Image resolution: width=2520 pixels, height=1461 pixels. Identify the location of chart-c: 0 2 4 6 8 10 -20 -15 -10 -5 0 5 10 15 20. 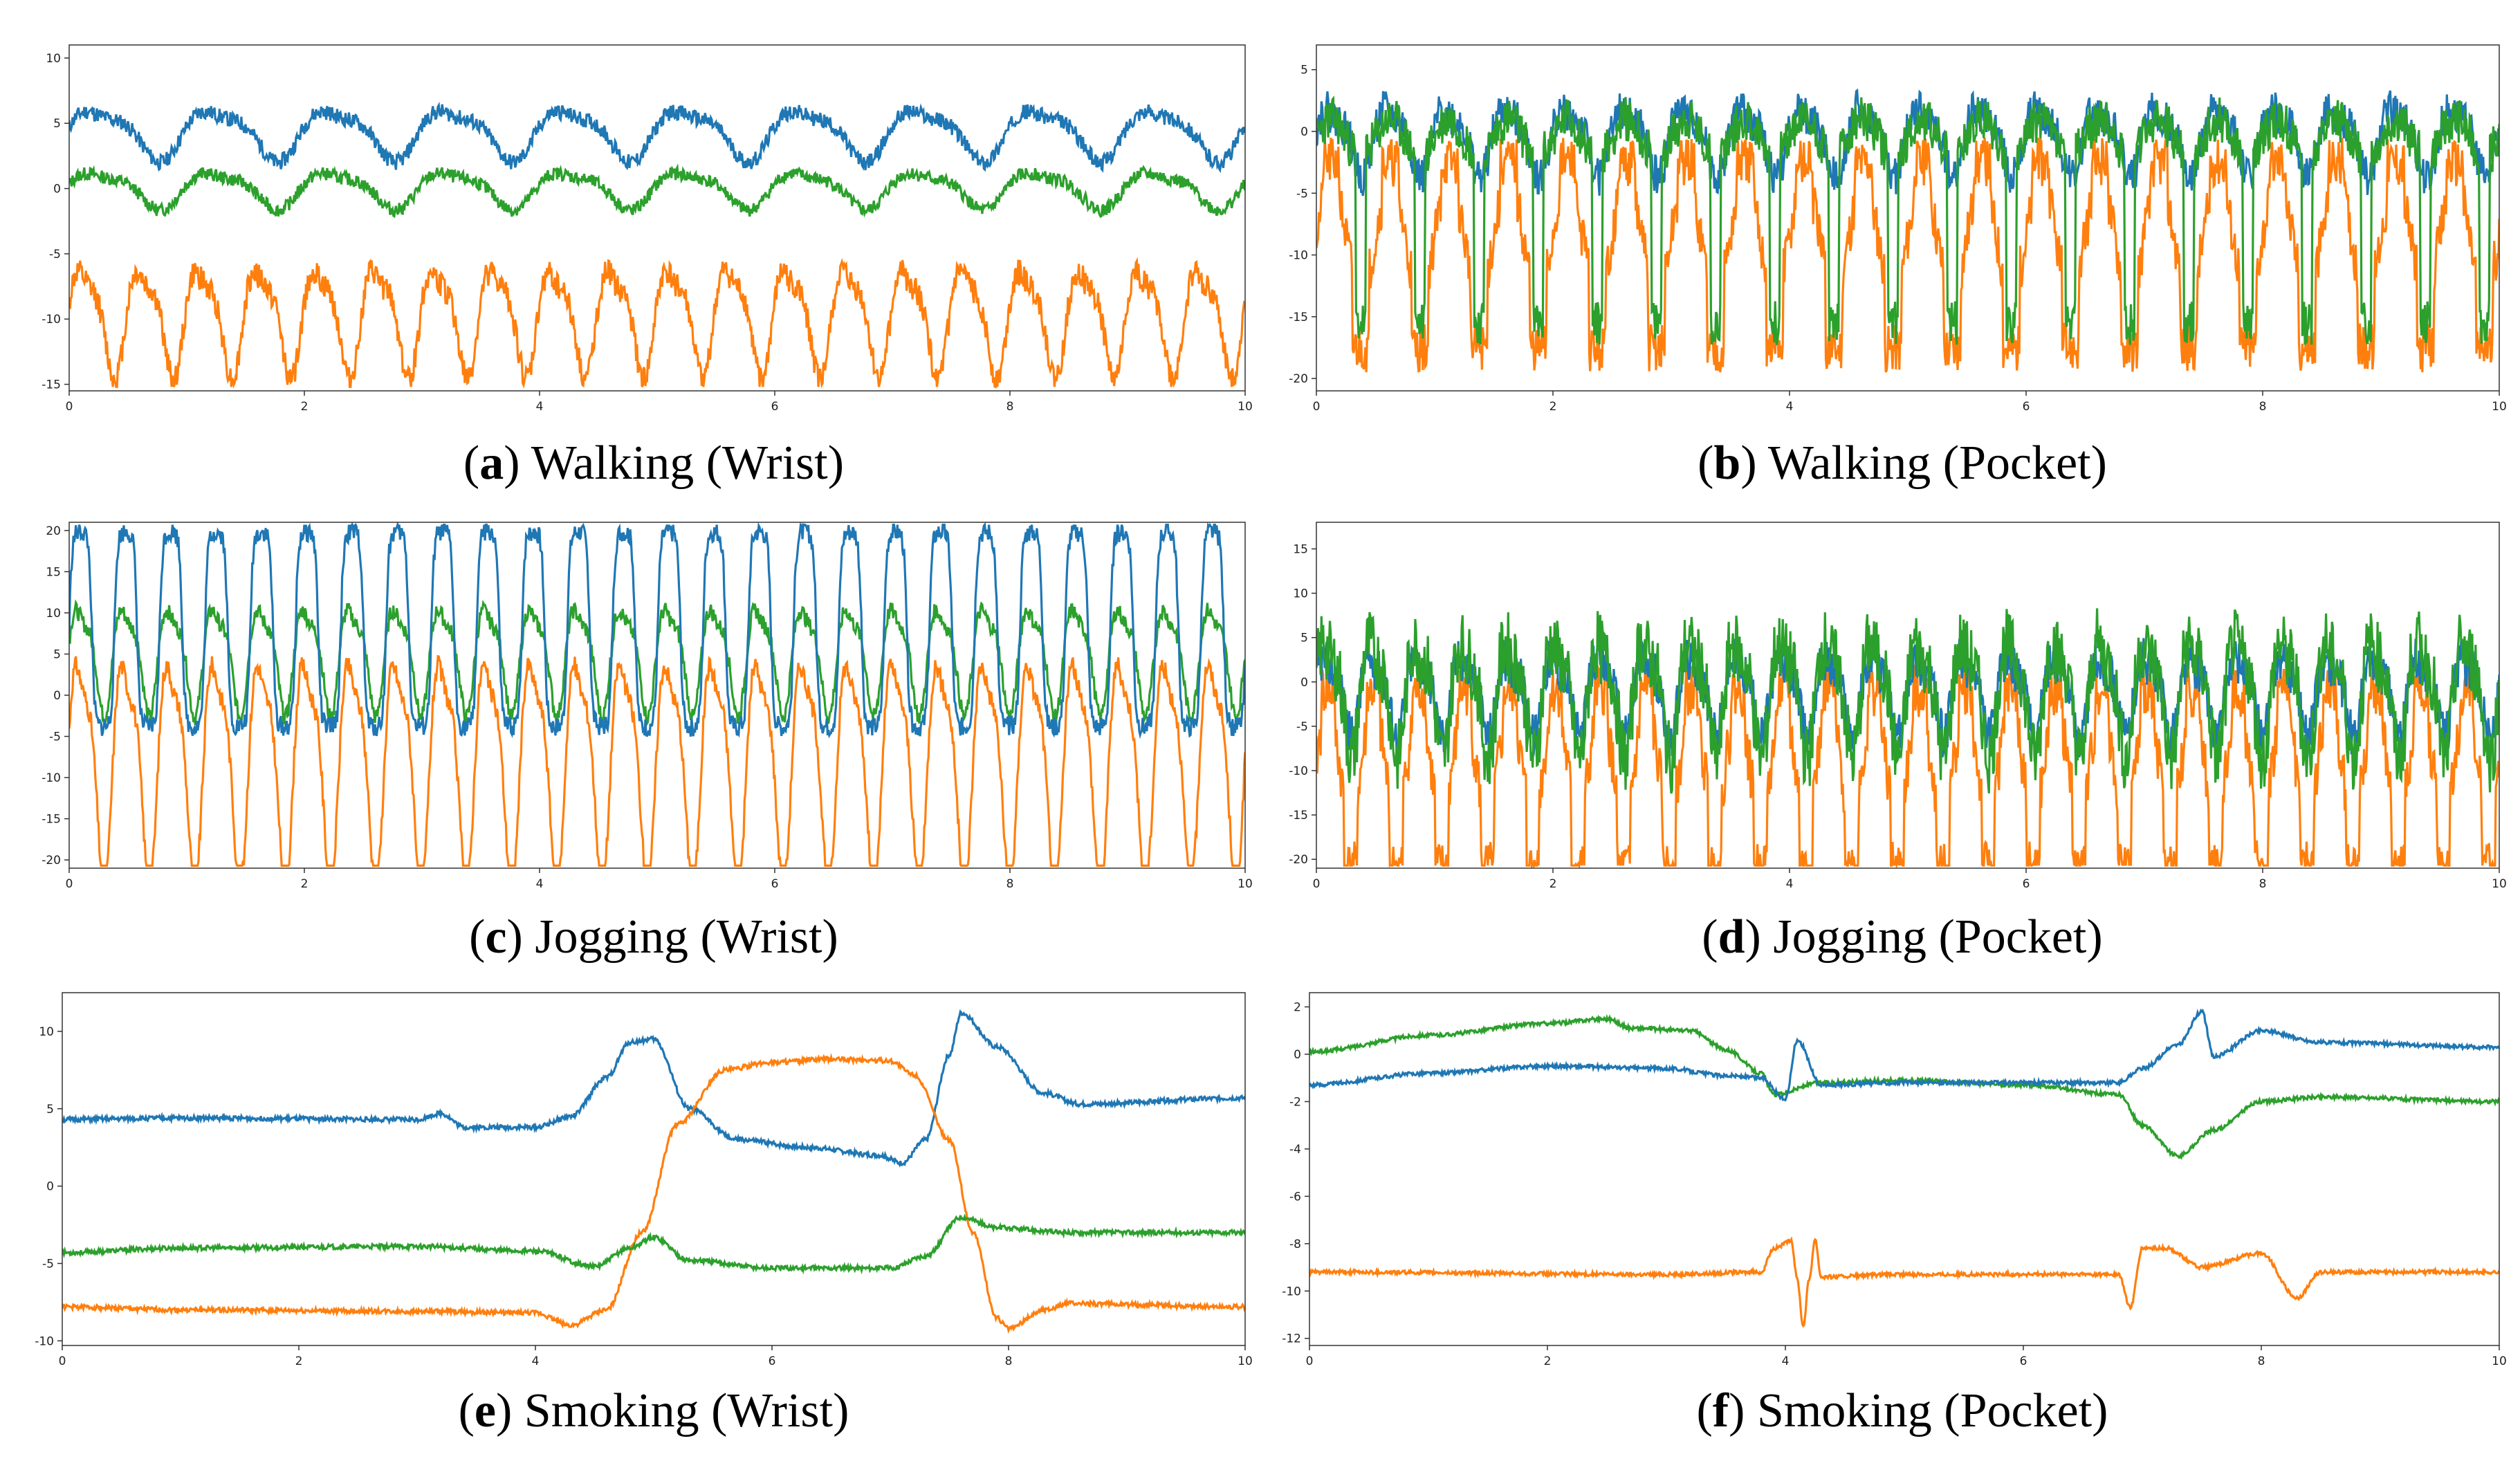
(647, 707).